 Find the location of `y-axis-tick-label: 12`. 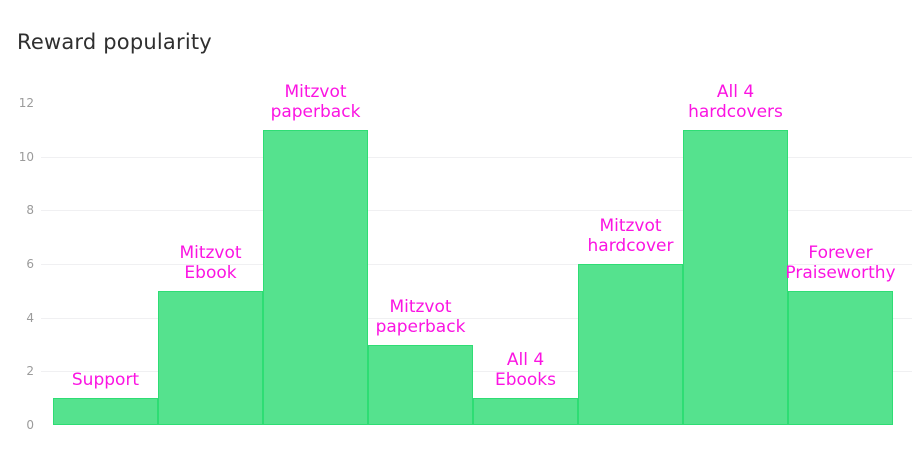

y-axis-tick-label: 12 is located at coordinates (26, 103).